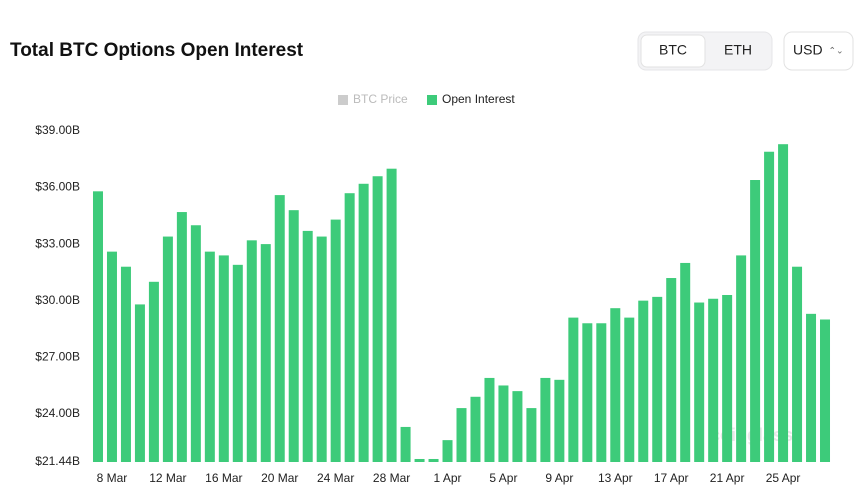  Describe the element at coordinates (503, 478) in the screenshot. I see `x-tick-label: 5 Apr` at that location.